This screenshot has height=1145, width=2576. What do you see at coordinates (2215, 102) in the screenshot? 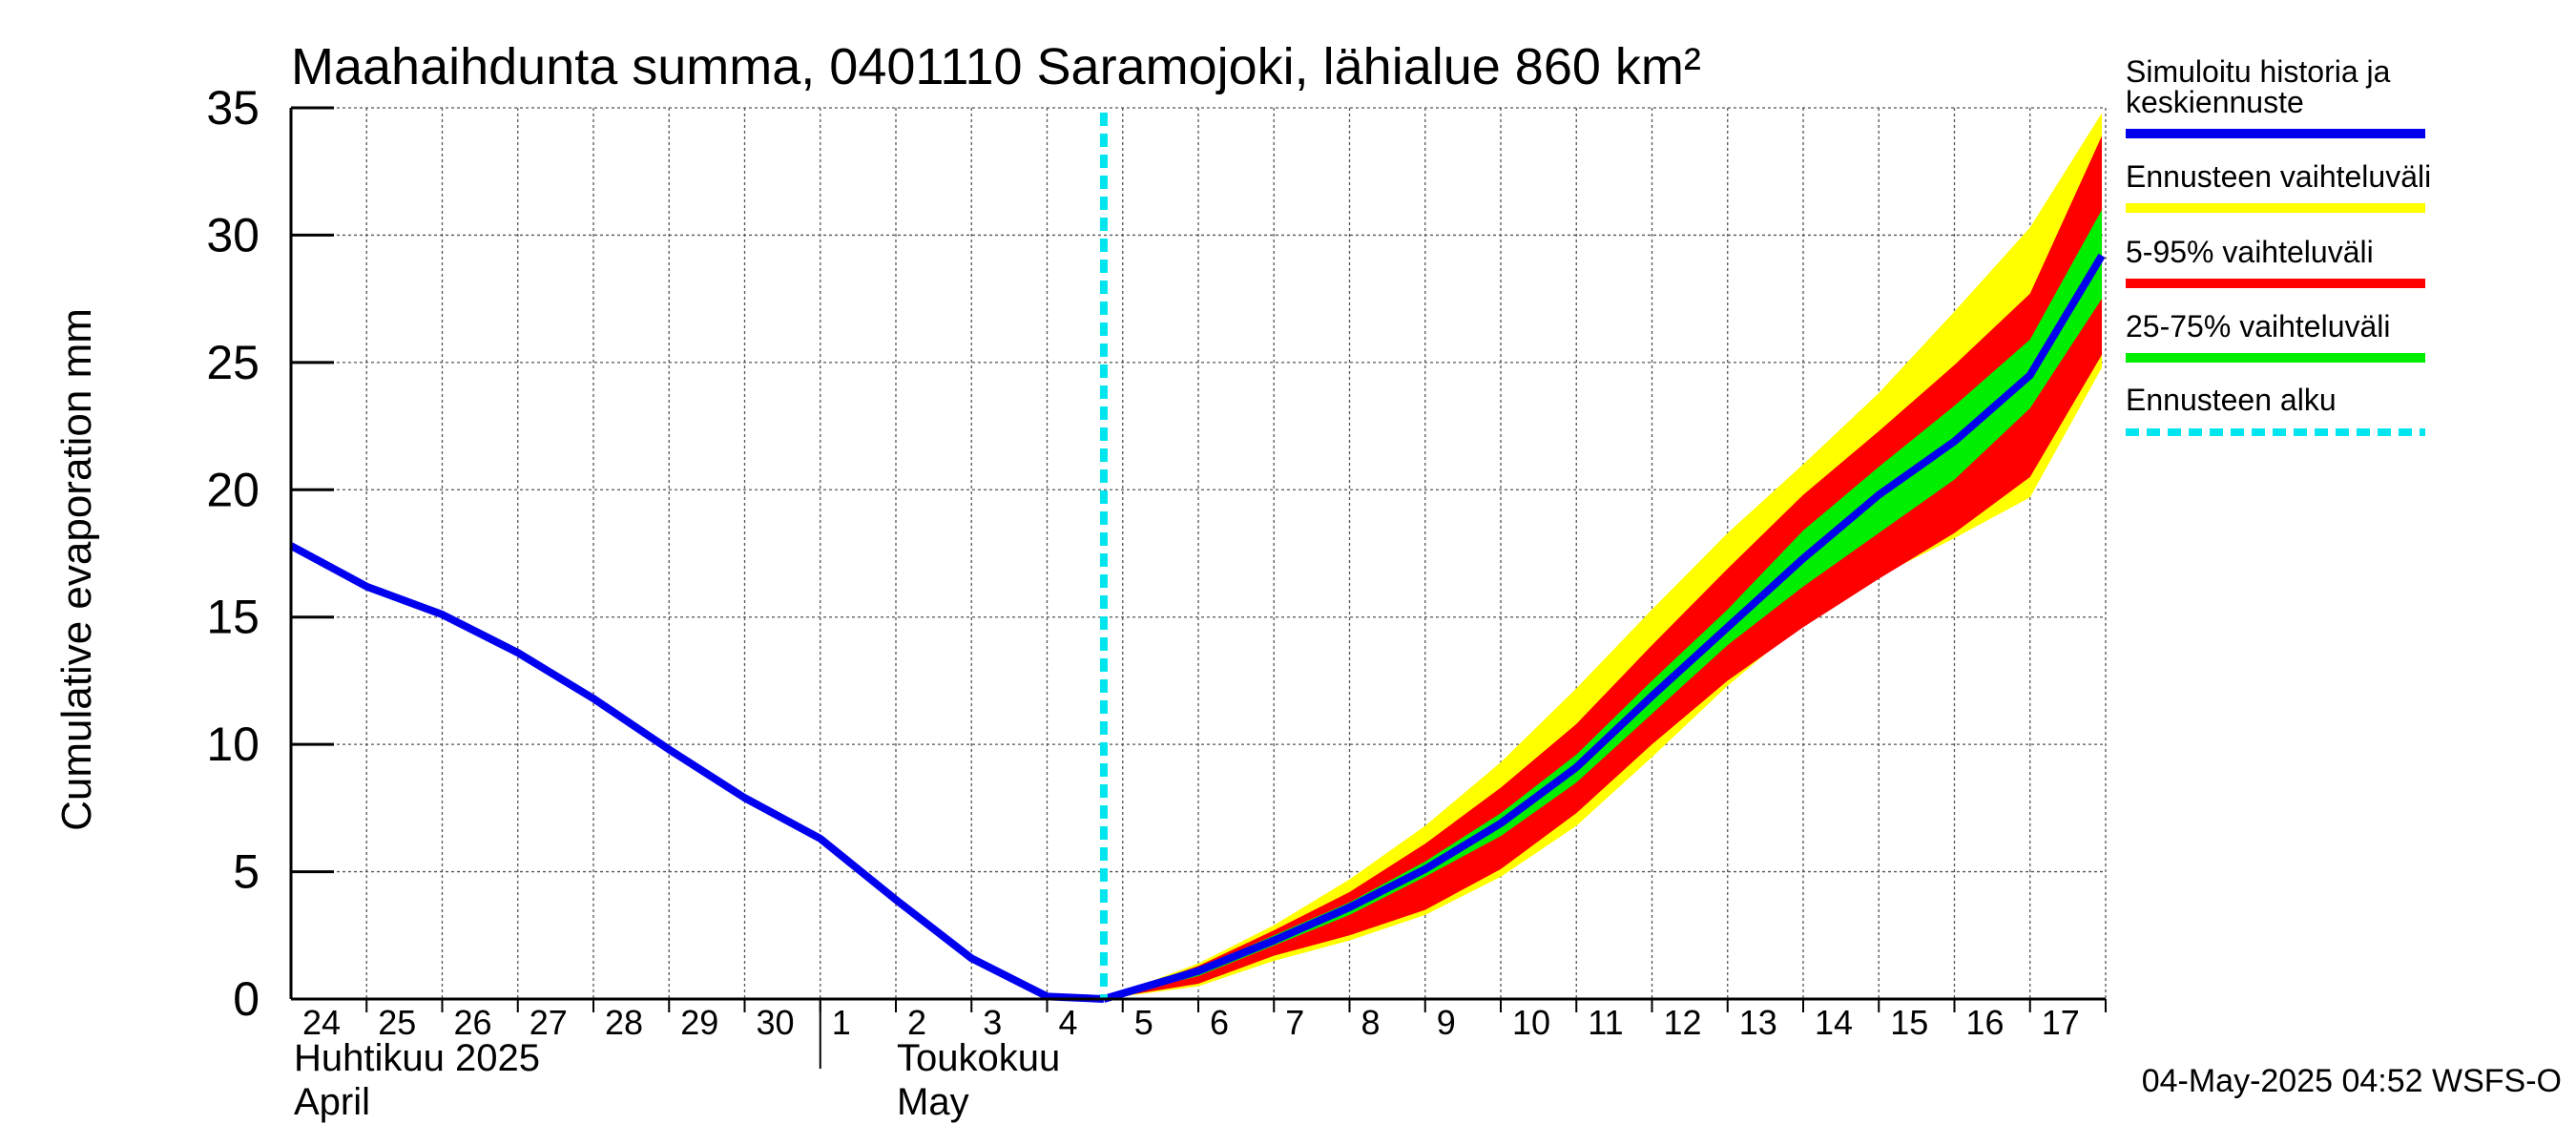
I see `legend-label-history-line2: keskiennuste` at bounding box center [2215, 102].